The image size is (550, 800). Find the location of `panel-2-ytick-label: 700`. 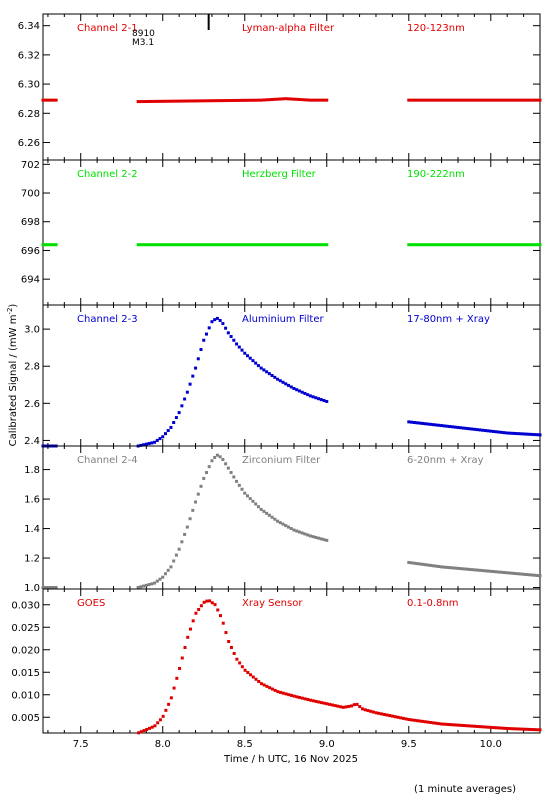

panel-2-ytick-label: 700 is located at coordinates (30, 194).